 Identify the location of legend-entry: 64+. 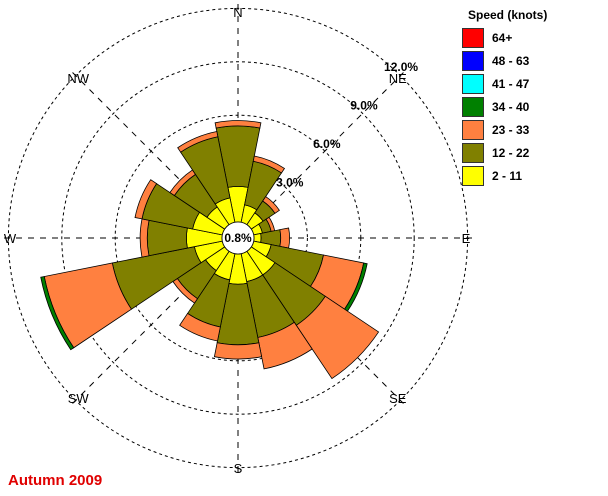
(532, 37).